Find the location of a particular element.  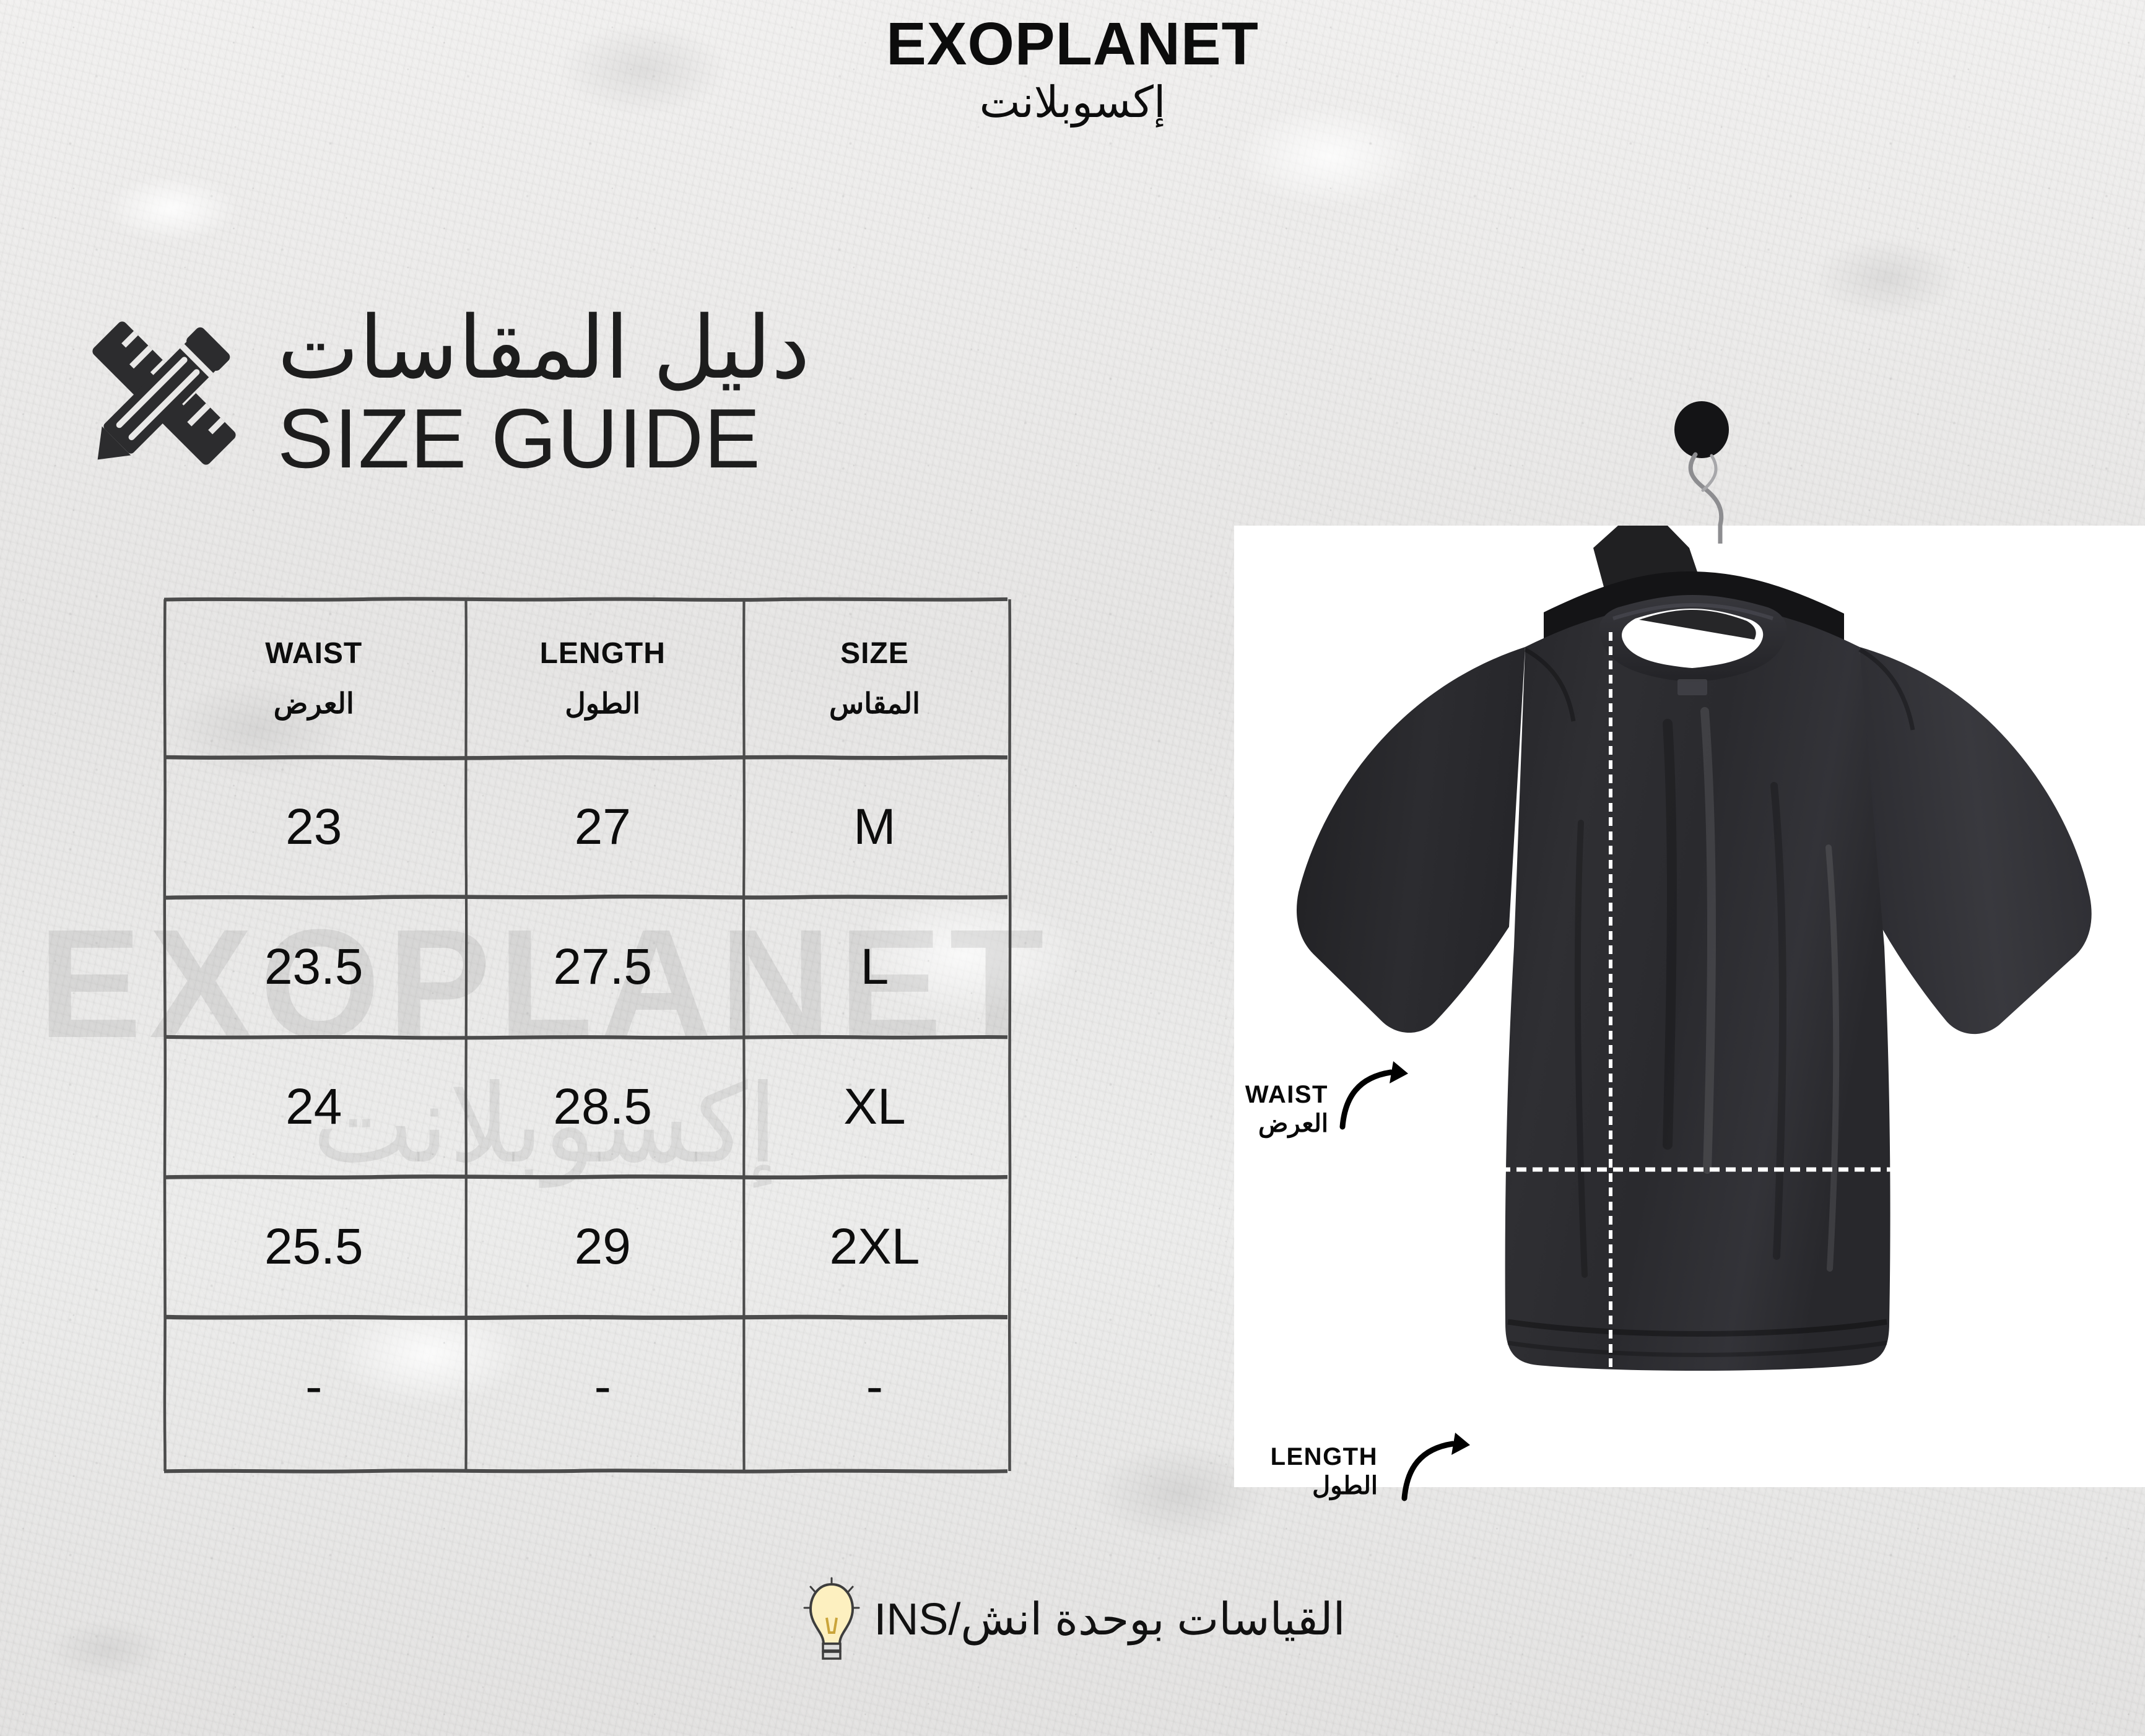

cell-value: 27.5 is located at coordinates (603, 967).